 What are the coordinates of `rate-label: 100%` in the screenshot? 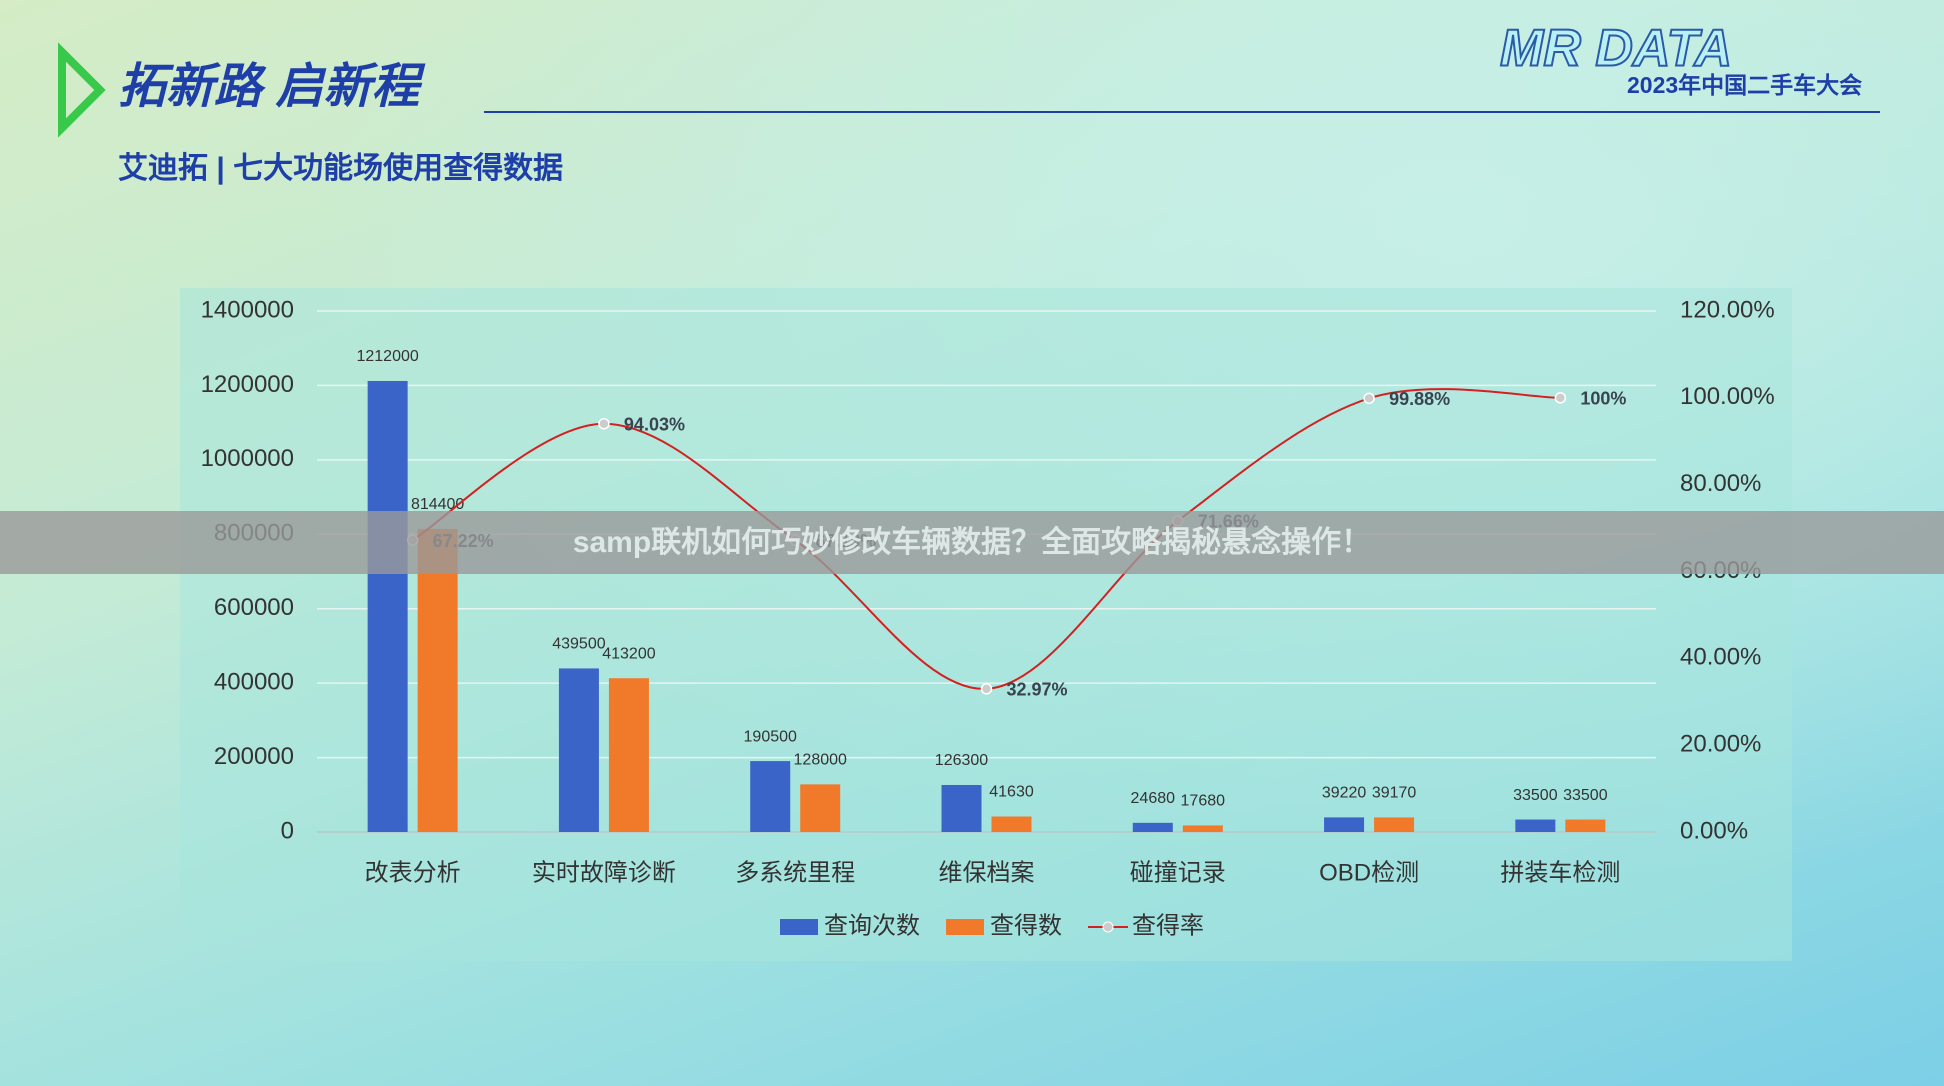 It's located at (1603, 399).